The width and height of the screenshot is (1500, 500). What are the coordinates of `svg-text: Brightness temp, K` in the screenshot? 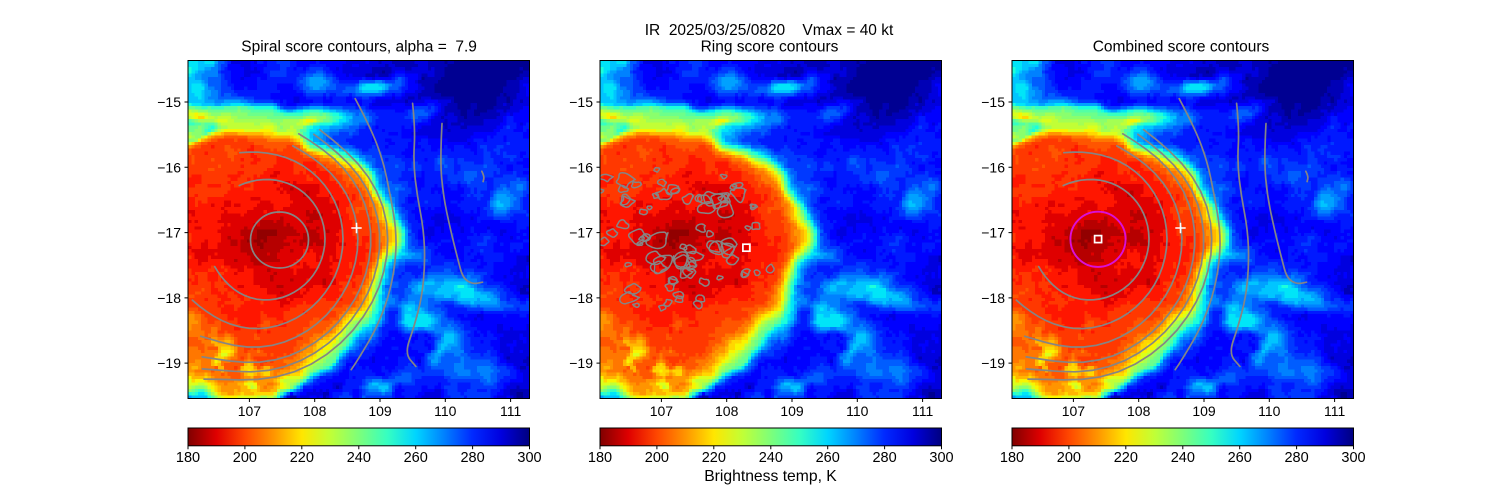 It's located at (770, 476).